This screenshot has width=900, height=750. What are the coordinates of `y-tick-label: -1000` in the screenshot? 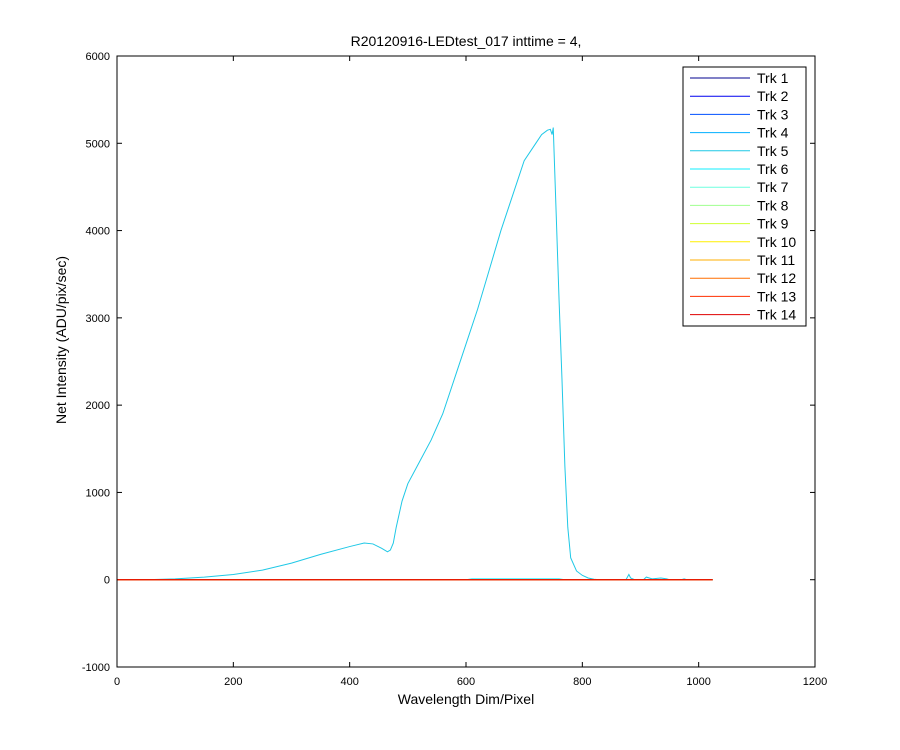 It's located at (96, 668).